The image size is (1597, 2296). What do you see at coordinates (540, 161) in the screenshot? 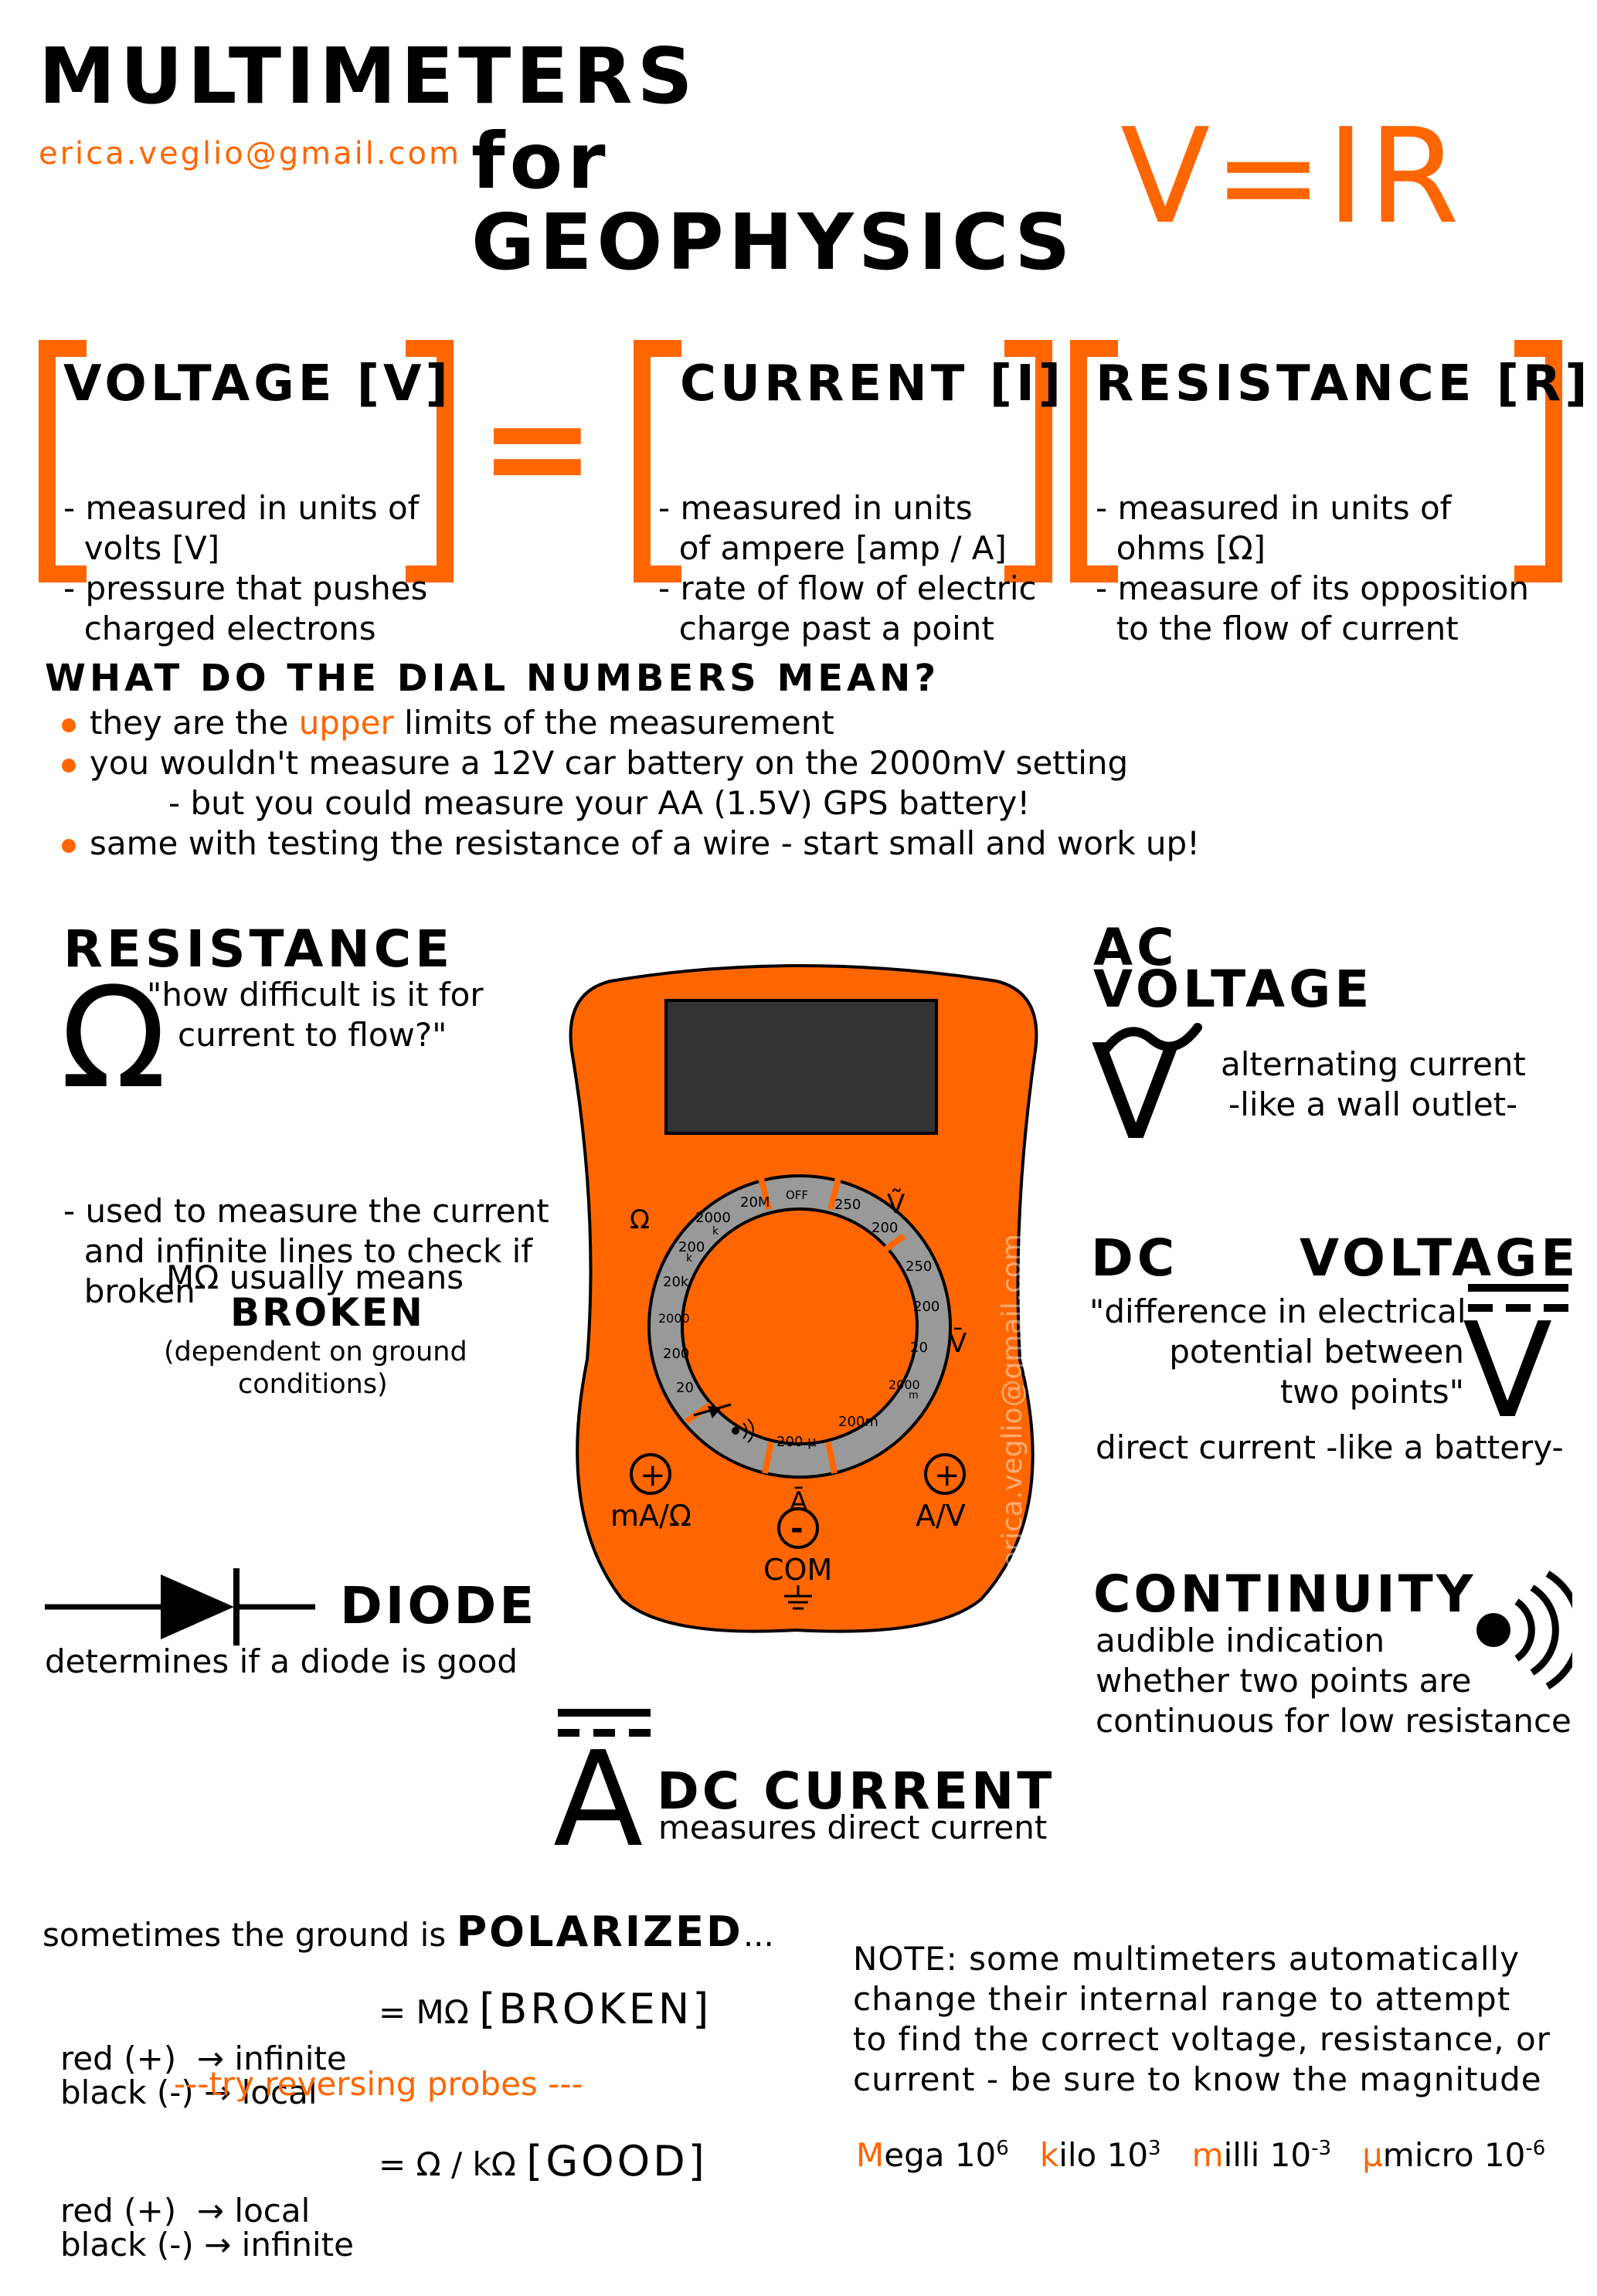
I see `title-line-2: for` at bounding box center [540, 161].